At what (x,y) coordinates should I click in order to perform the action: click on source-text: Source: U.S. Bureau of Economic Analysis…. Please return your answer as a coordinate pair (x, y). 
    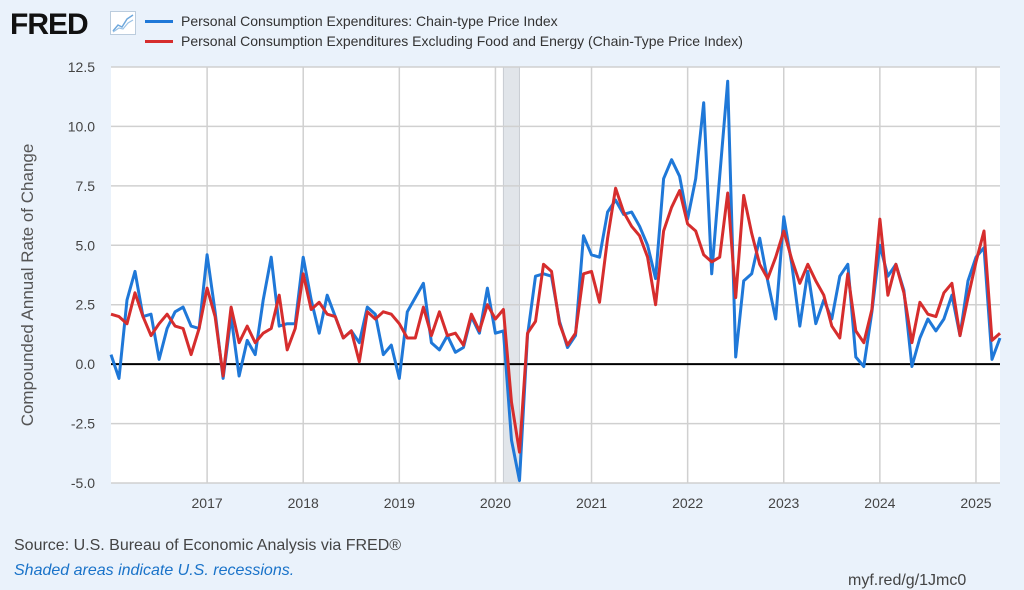
    Looking at the image, I should click on (208, 545).